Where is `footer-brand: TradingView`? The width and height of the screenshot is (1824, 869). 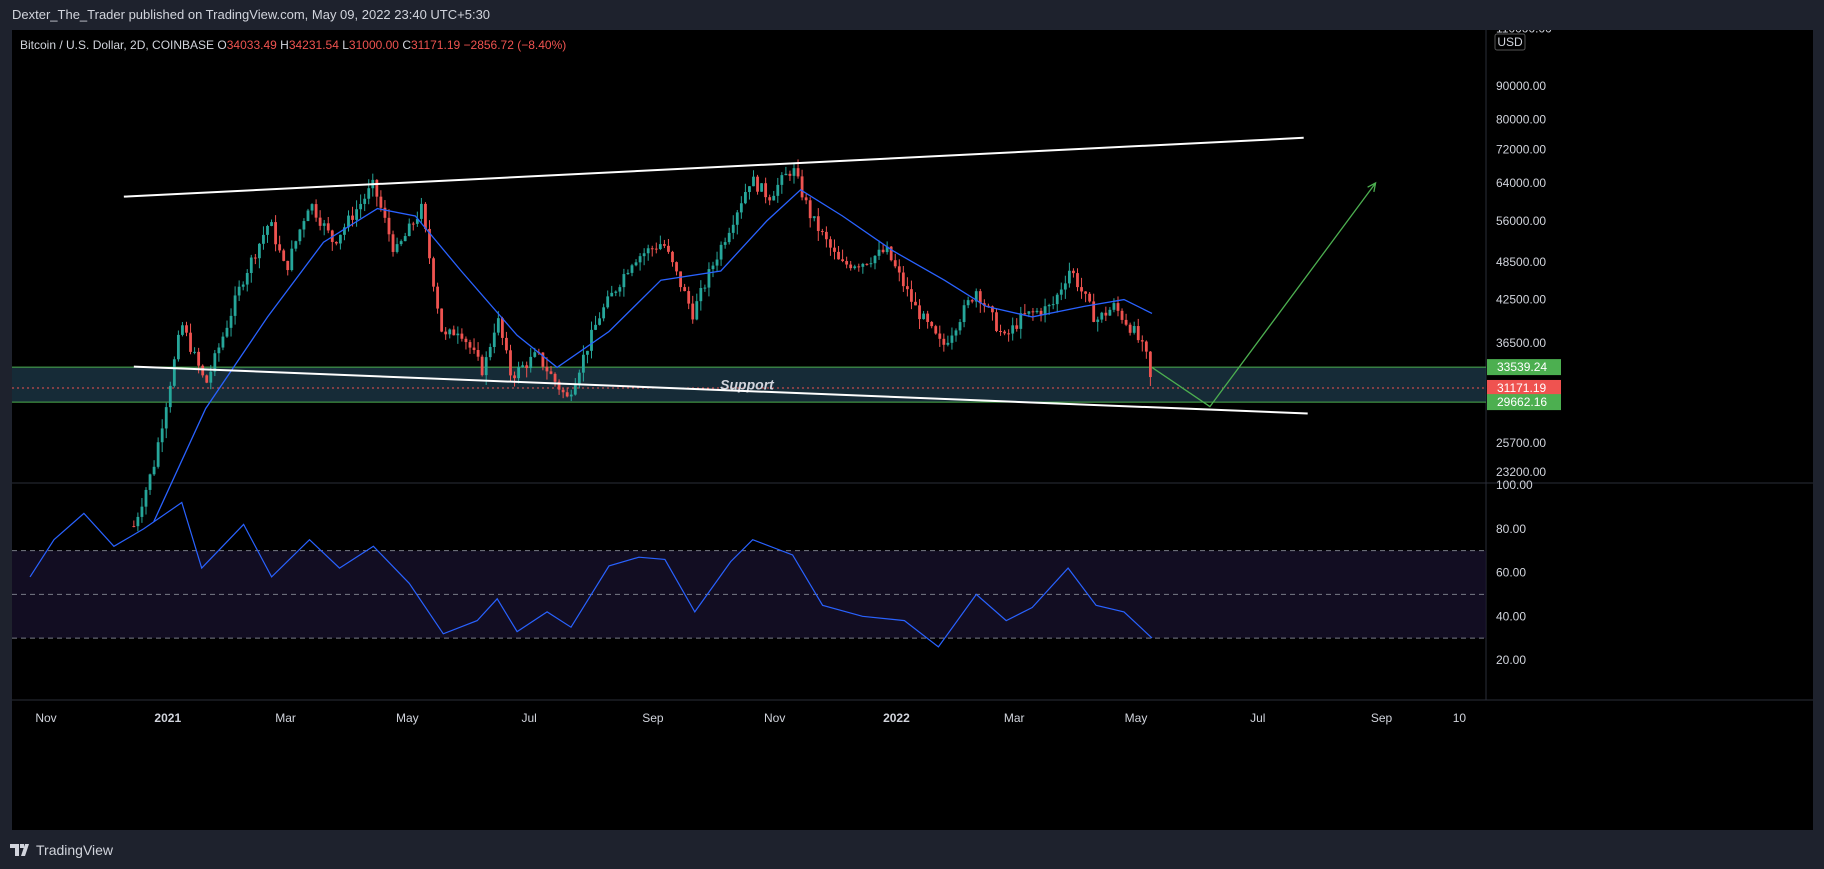
footer-brand: TradingView is located at coordinates (75, 850).